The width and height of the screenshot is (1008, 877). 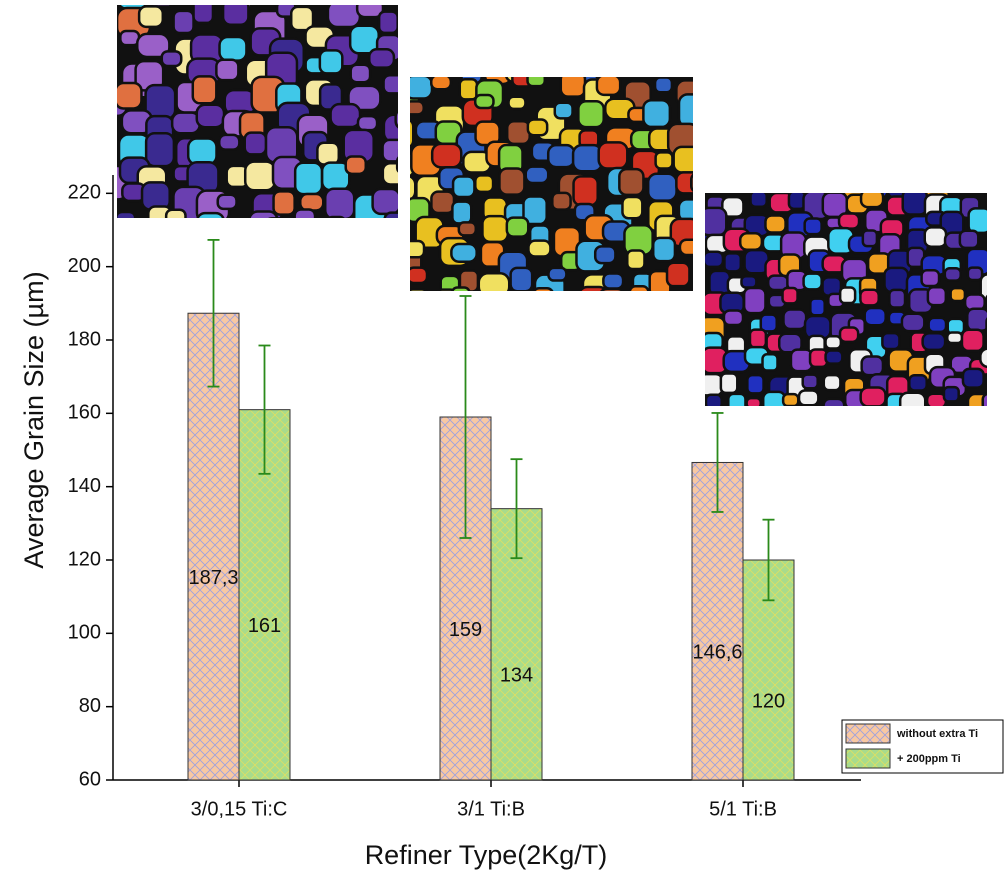 What do you see at coordinates (84, 193) in the screenshot?
I see `y-tick-label: 220` at bounding box center [84, 193].